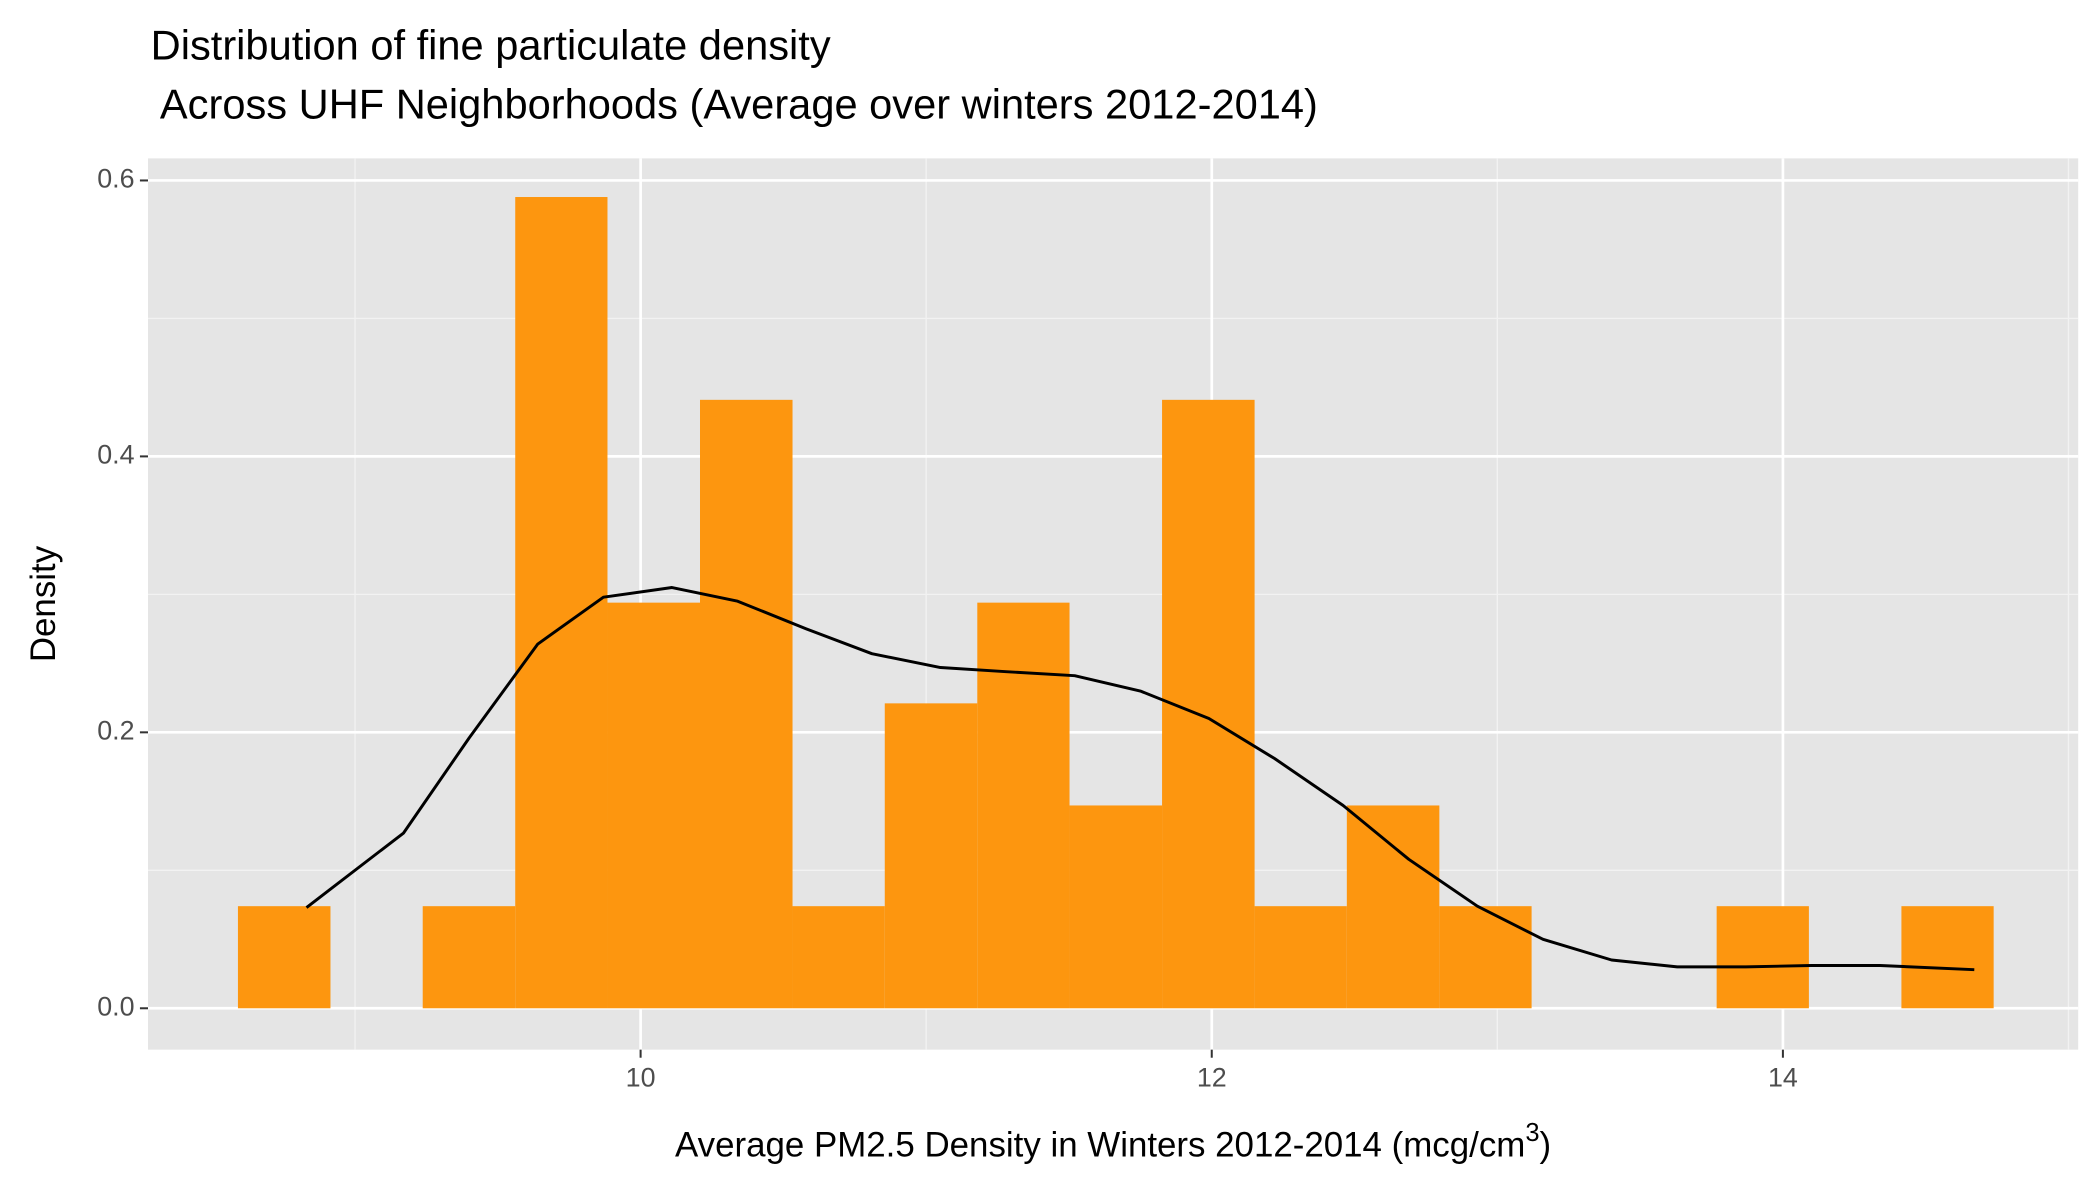 The height and width of the screenshot is (1200, 2100). I want to click on y-axis-title: Density, so click(43, 603).